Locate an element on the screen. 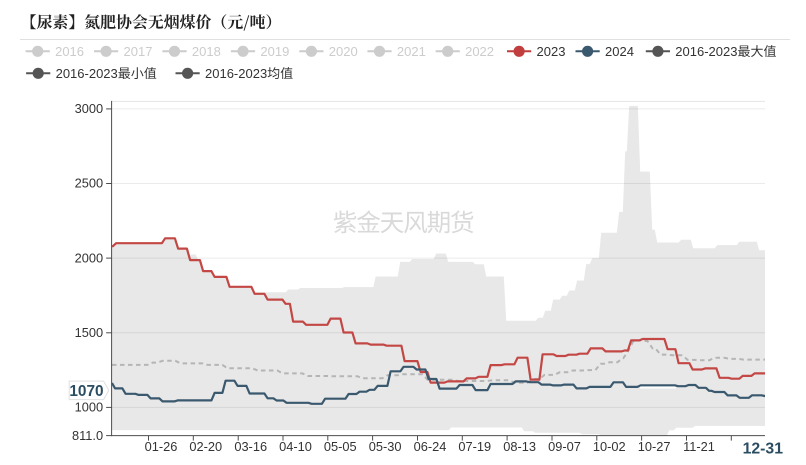 The image size is (806, 465). svg-text: 2016 is located at coordinates (69, 51).